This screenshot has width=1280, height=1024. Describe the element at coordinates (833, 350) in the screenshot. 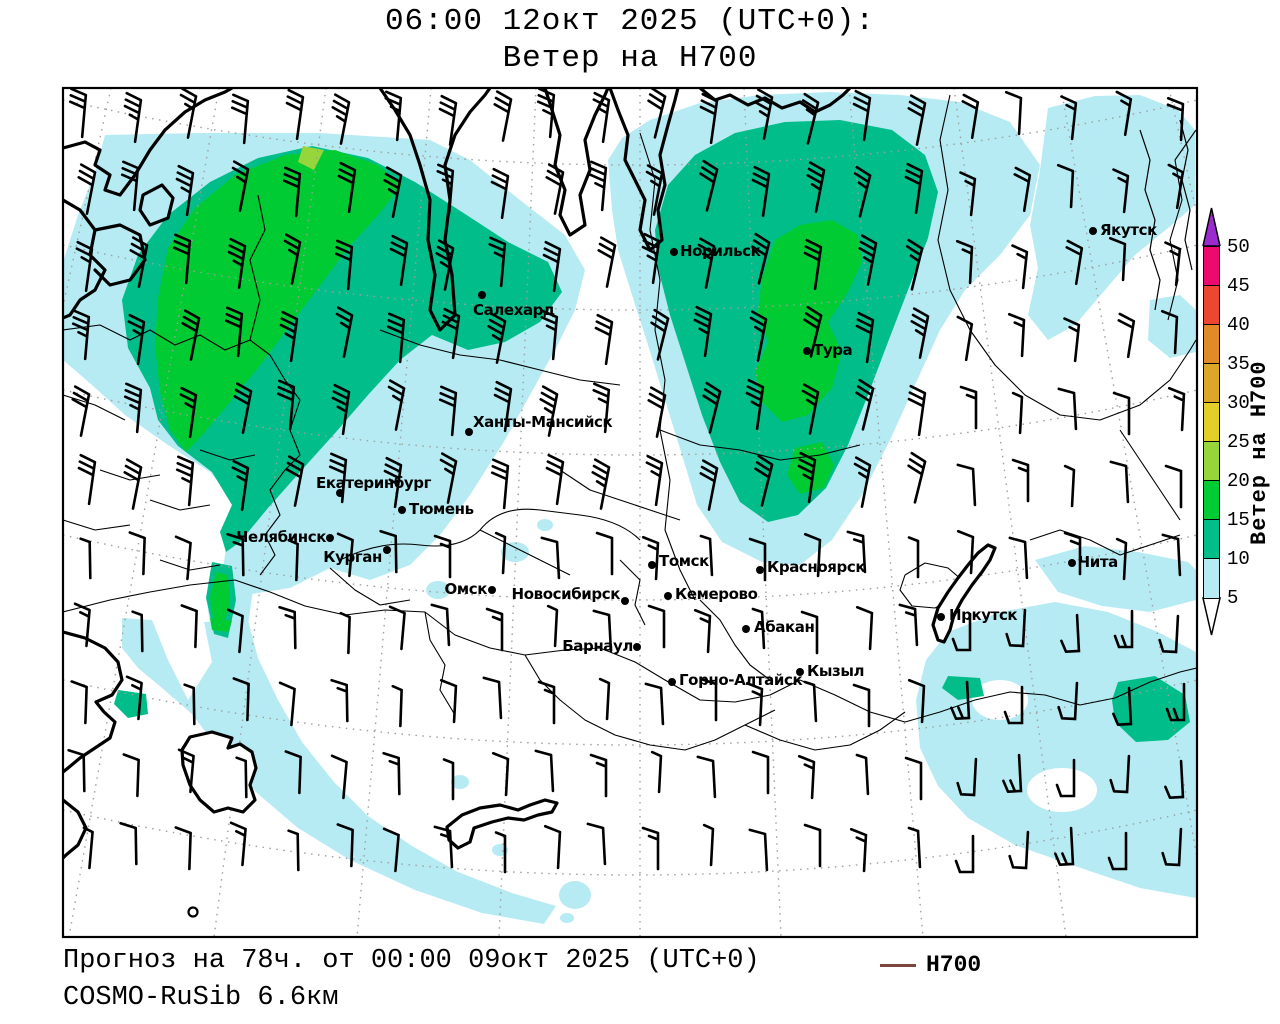

I see `city-label: Тура` at that location.